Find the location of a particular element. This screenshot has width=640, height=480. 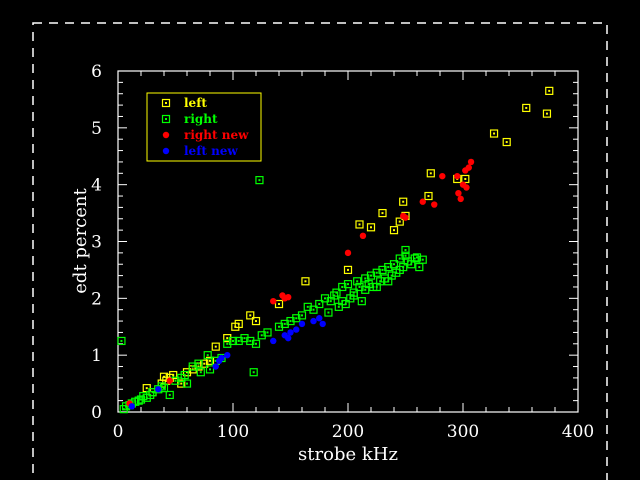

x-tick-label: 200 is located at coordinates (348, 432).